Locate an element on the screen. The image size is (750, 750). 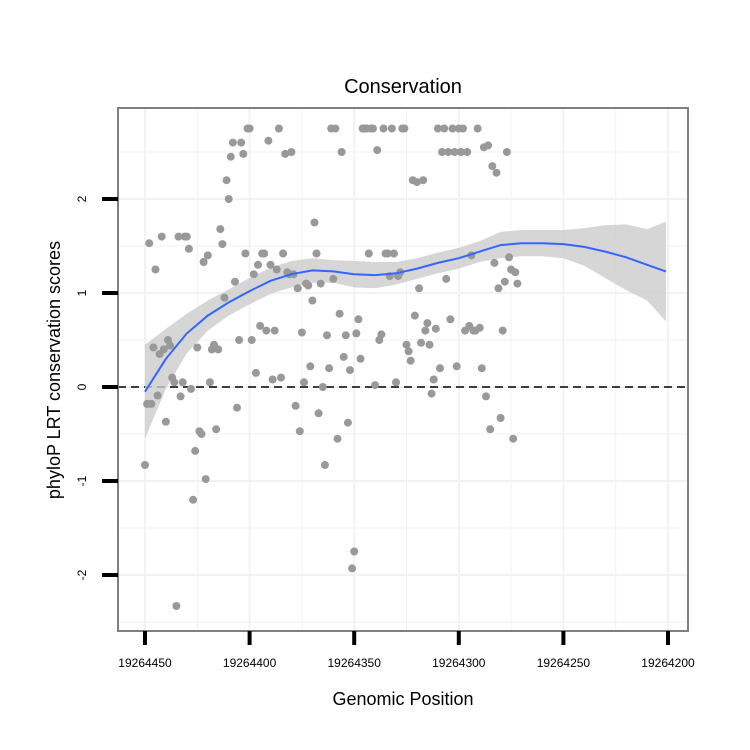
x-tick-label: 19264350 is located at coordinates (355, 663).